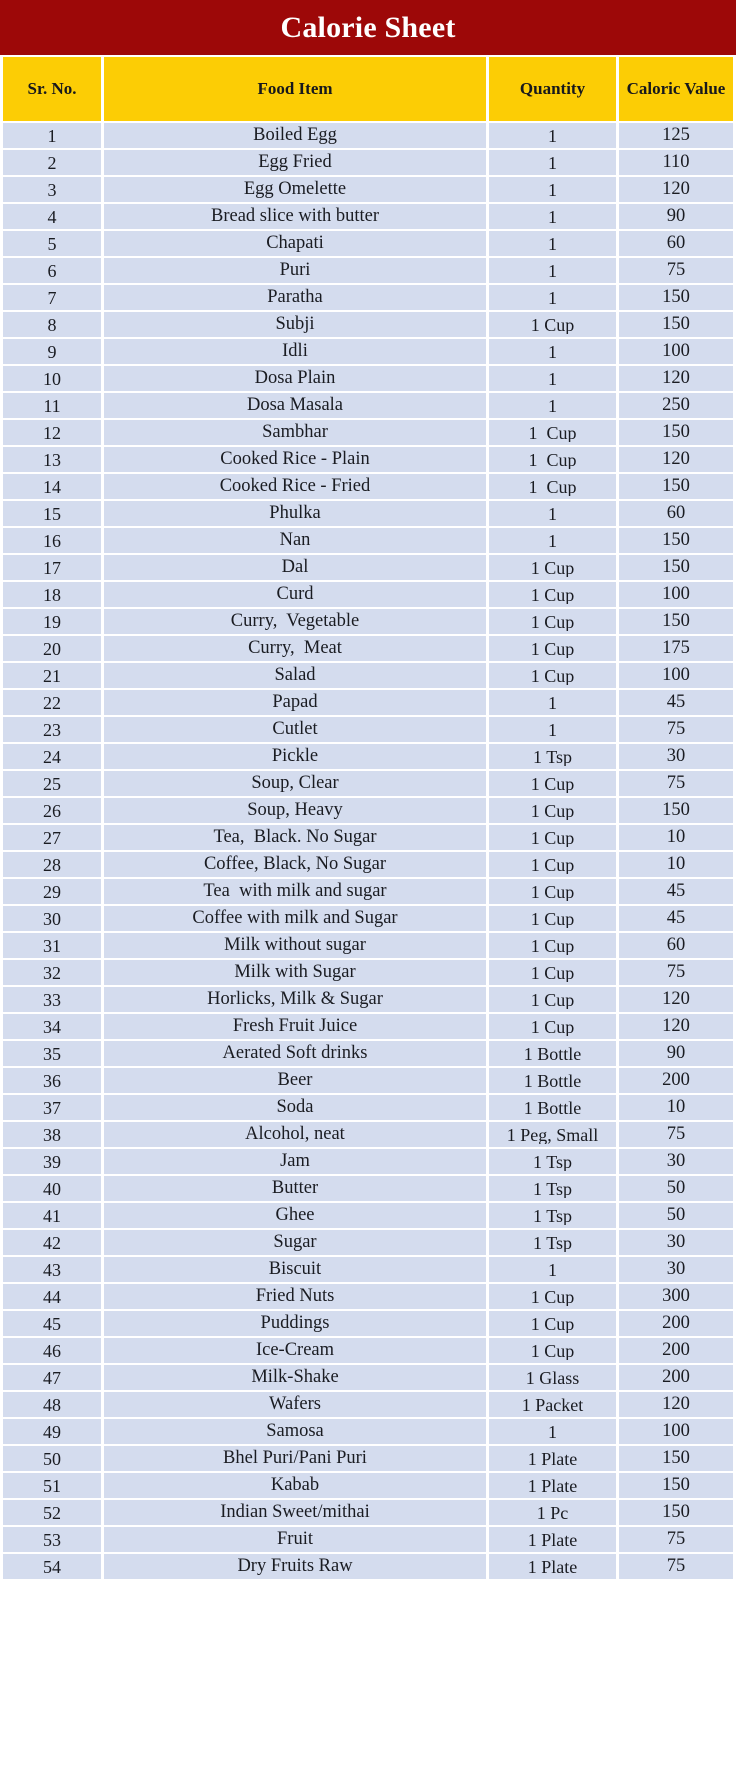 Image resolution: width=736 pixels, height=1766 pixels. What do you see at coordinates (52, 1242) in the screenshot?
I see `cell-sr: 42` at bounding box center [52, 1242].